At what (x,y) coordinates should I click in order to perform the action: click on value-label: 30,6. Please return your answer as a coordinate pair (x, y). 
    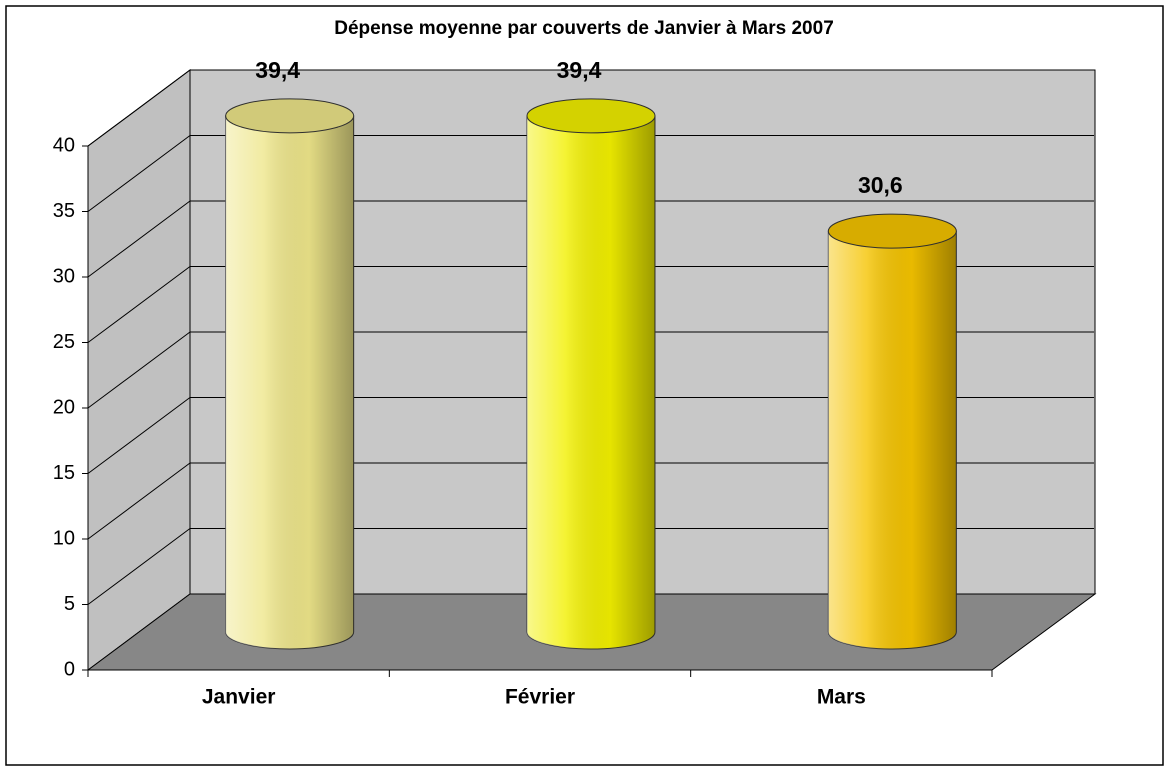
    Looking at the image, I should click on (880, 185).